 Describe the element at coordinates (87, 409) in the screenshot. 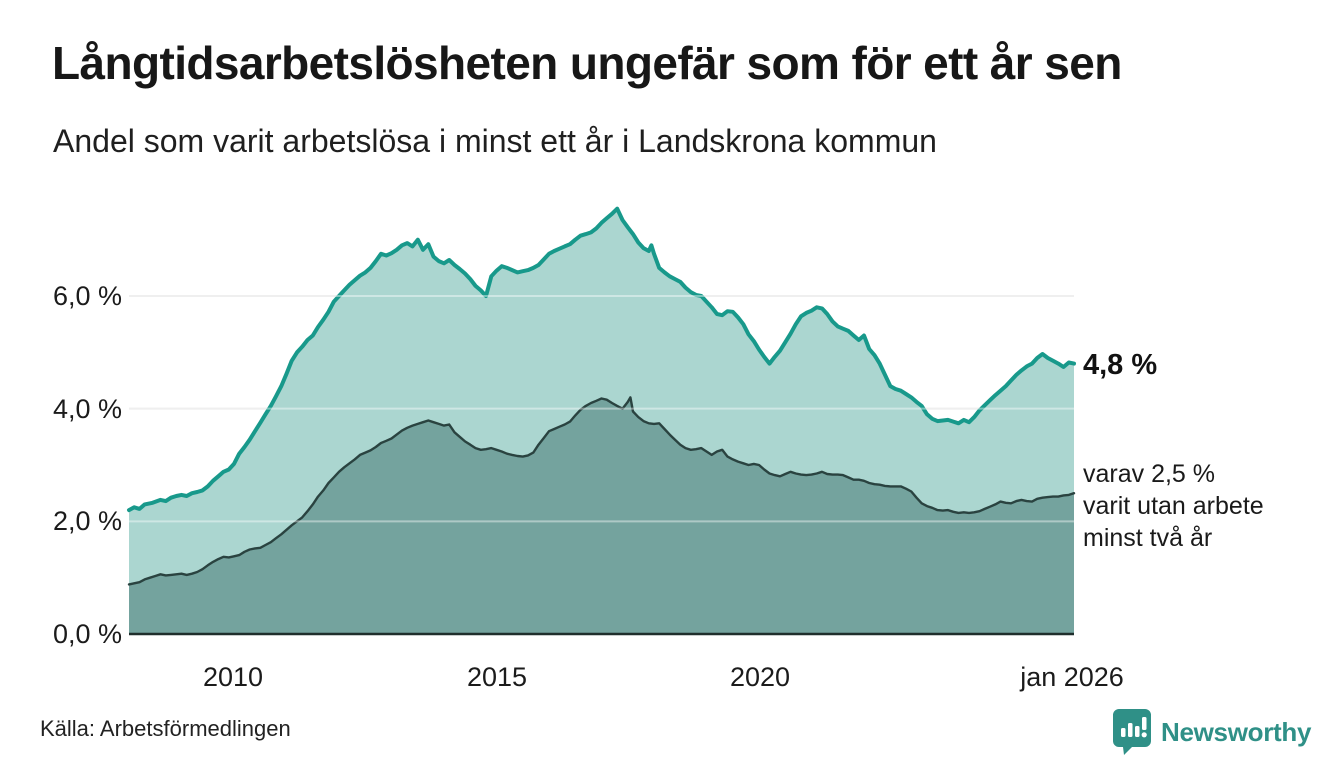

I see `y-tick-label-4: 4,0 %` at that location.